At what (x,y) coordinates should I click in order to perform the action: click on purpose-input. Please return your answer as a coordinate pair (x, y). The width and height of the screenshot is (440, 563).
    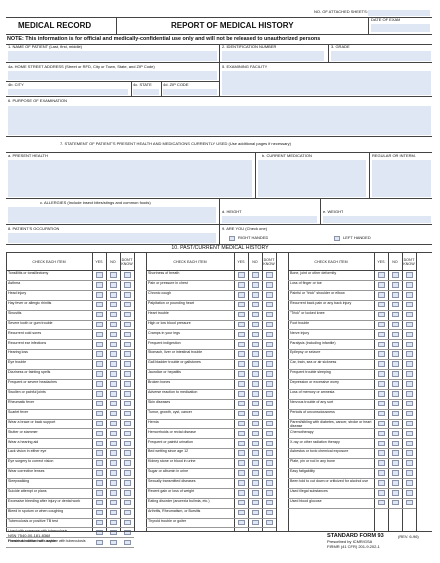
    Looking at the image, I should click on (219, 120).